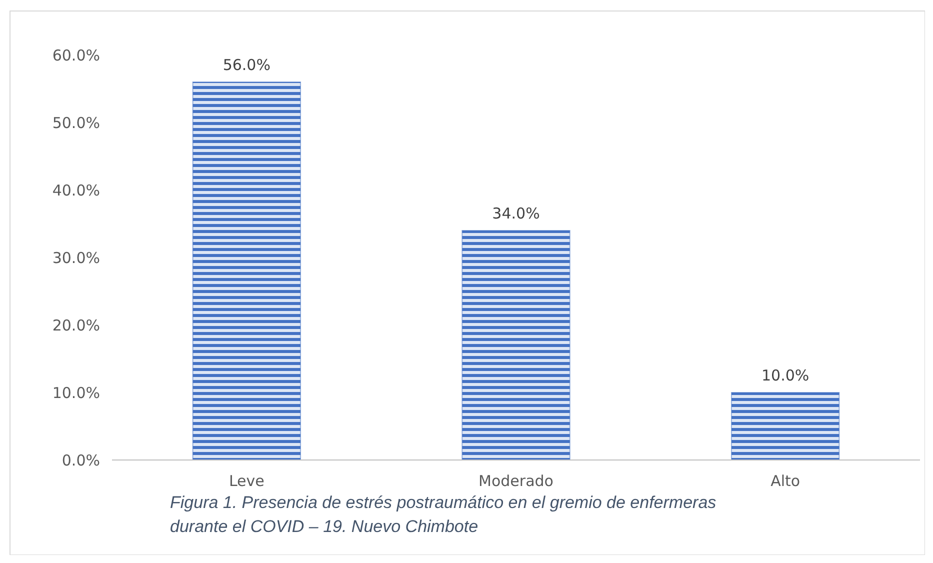  What do you see at coordinates (76, 123) in the screenshot?
I see `y-tick-label: 50.0%` at bounding box center [76, 123].